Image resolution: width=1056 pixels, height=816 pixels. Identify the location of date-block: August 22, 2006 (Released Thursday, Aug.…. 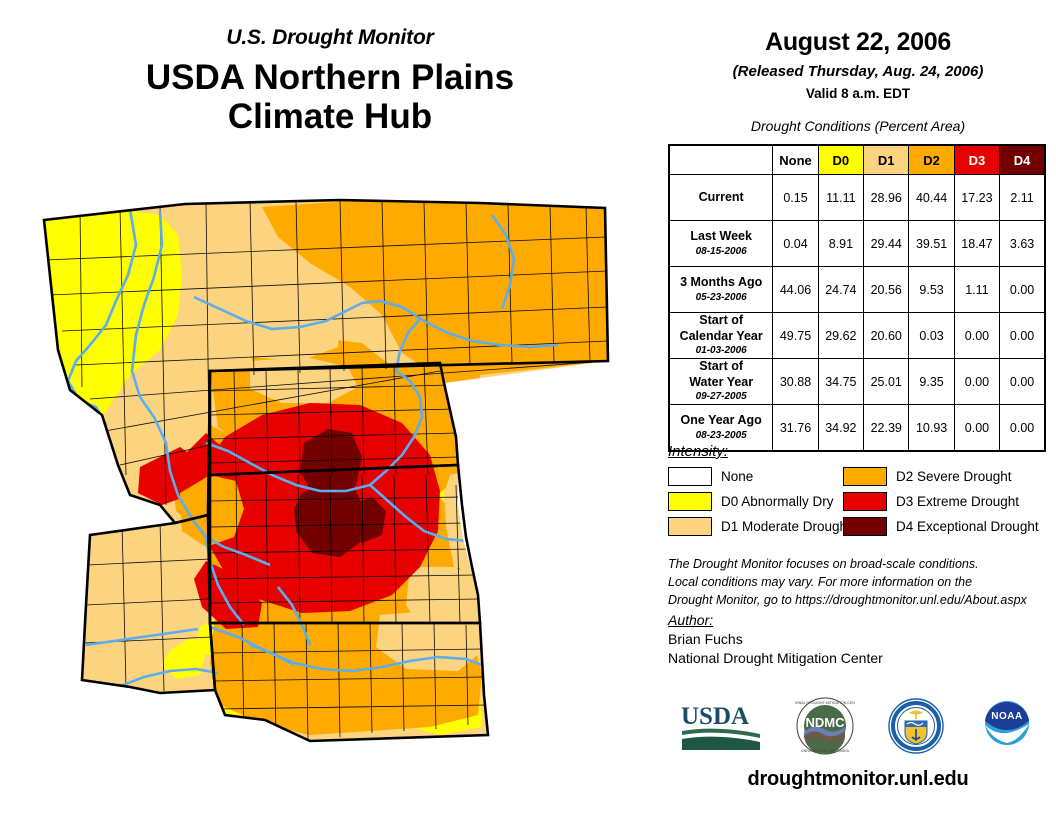
(858, 67).